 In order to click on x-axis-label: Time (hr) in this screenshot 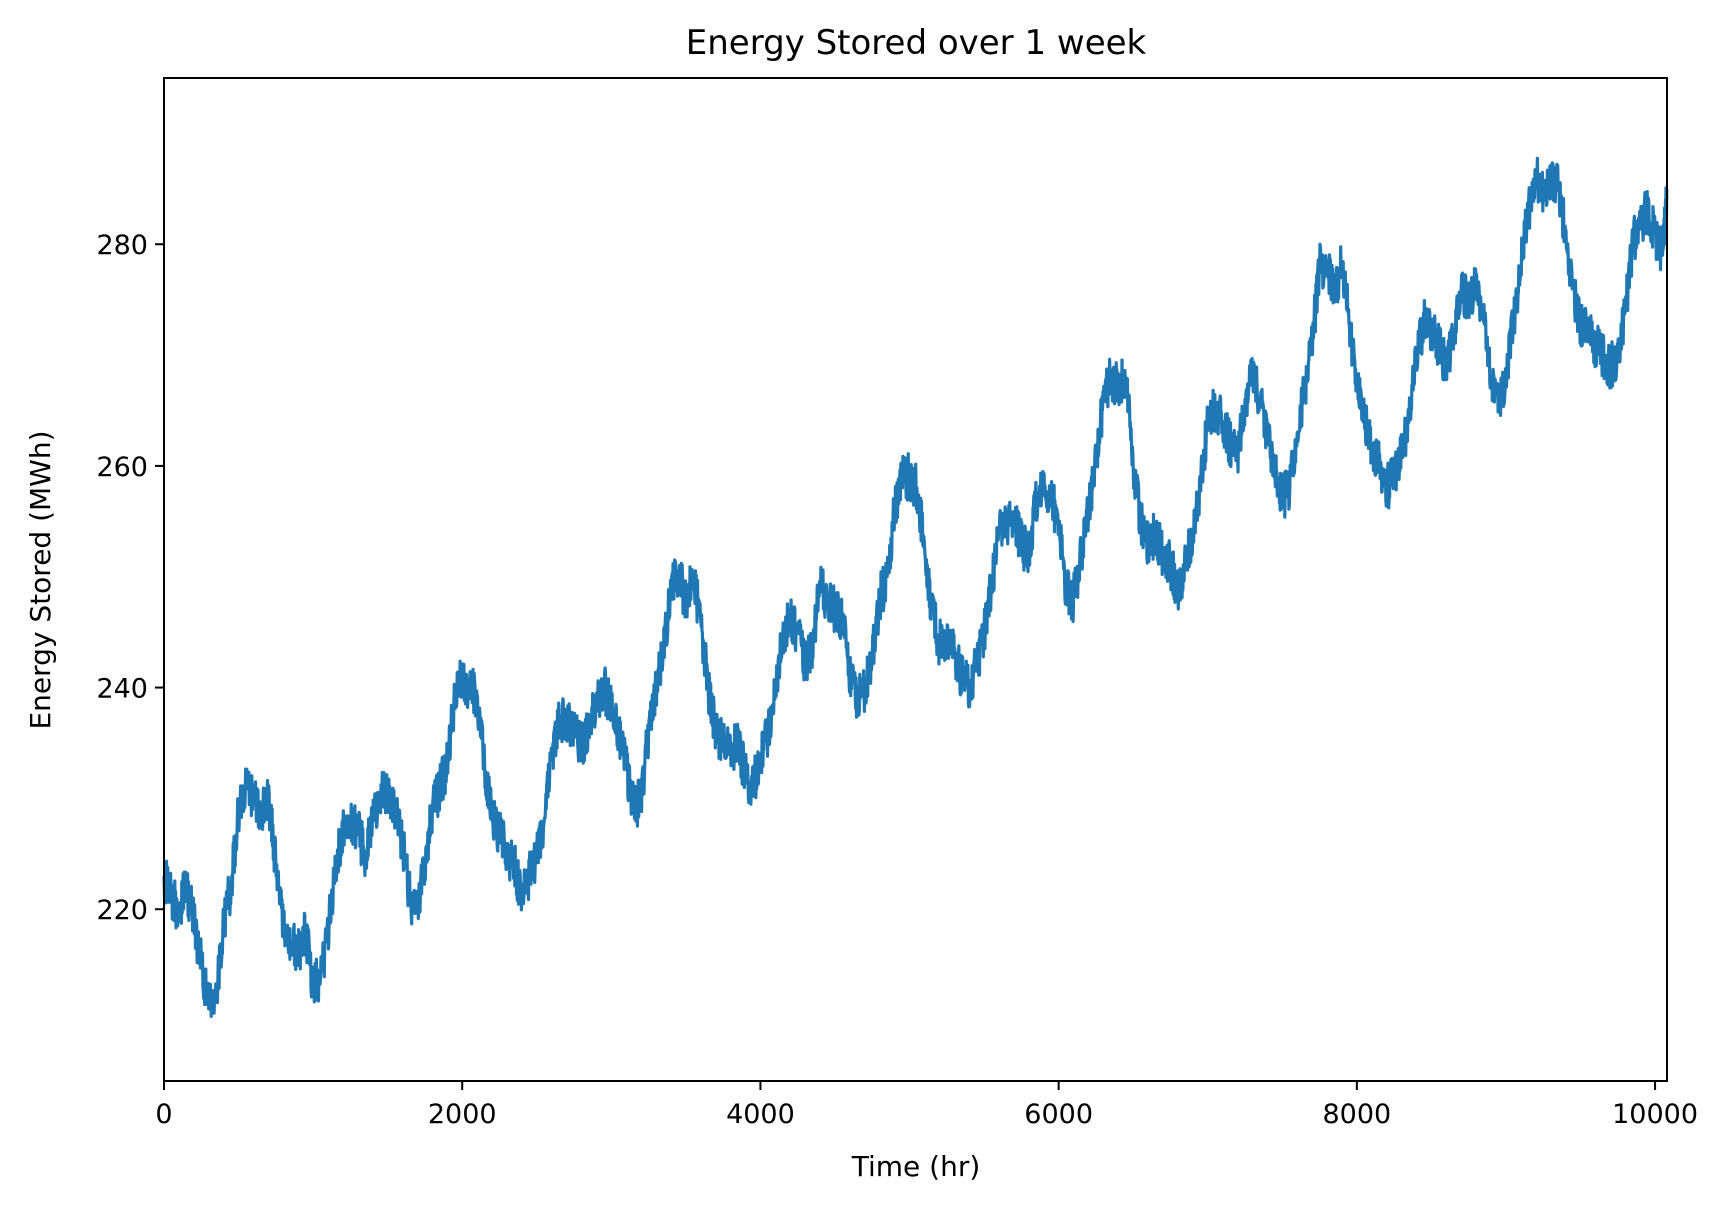, I will do `click(916, 1166)`.